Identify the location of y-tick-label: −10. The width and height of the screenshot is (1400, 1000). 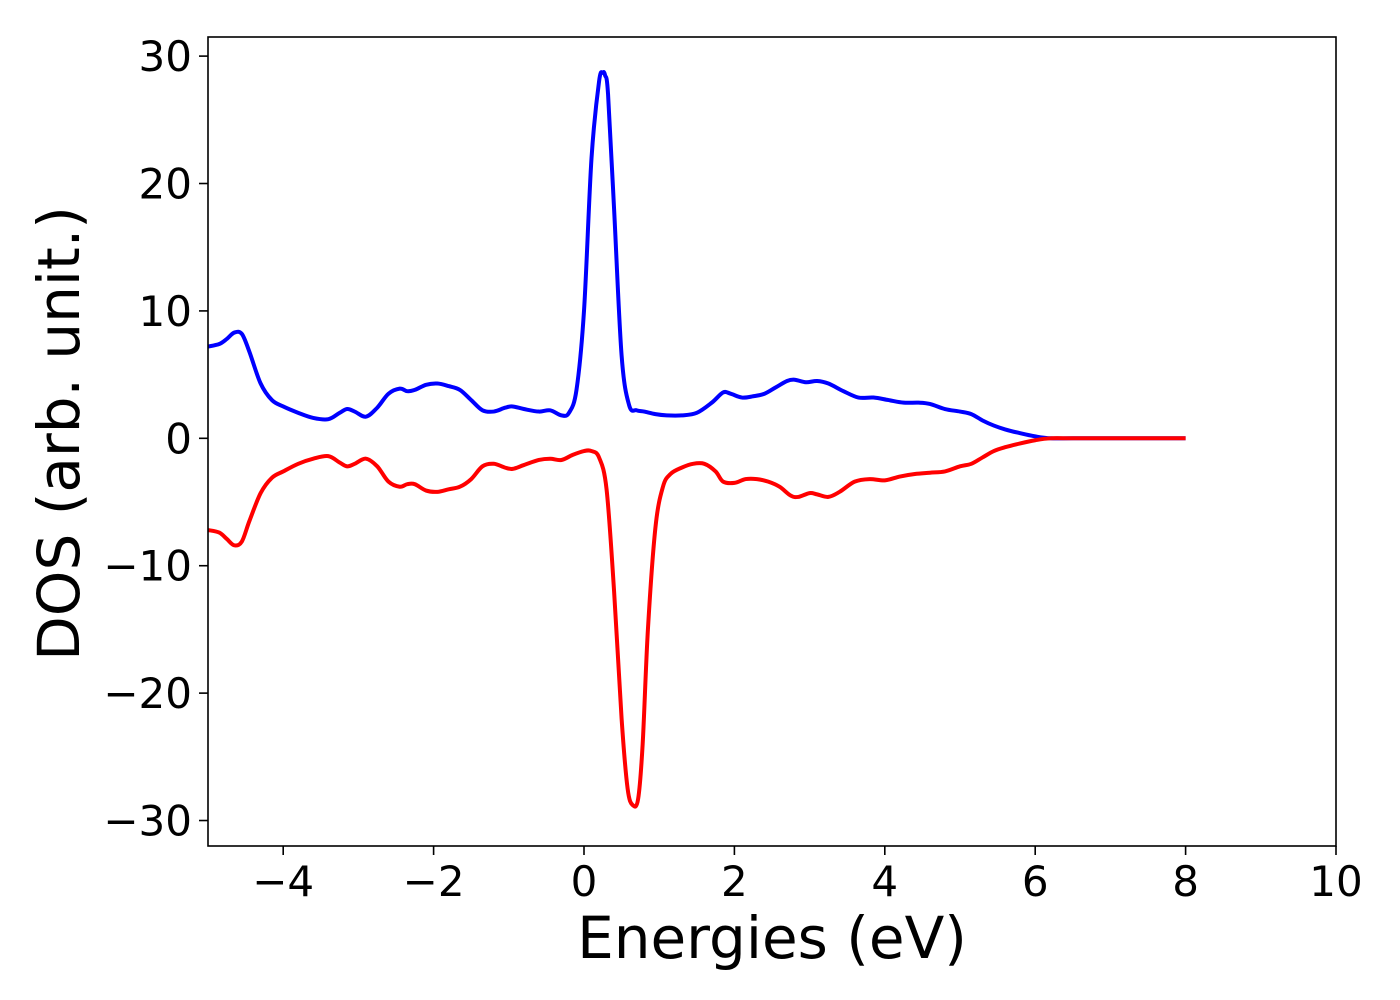
(147, 566).